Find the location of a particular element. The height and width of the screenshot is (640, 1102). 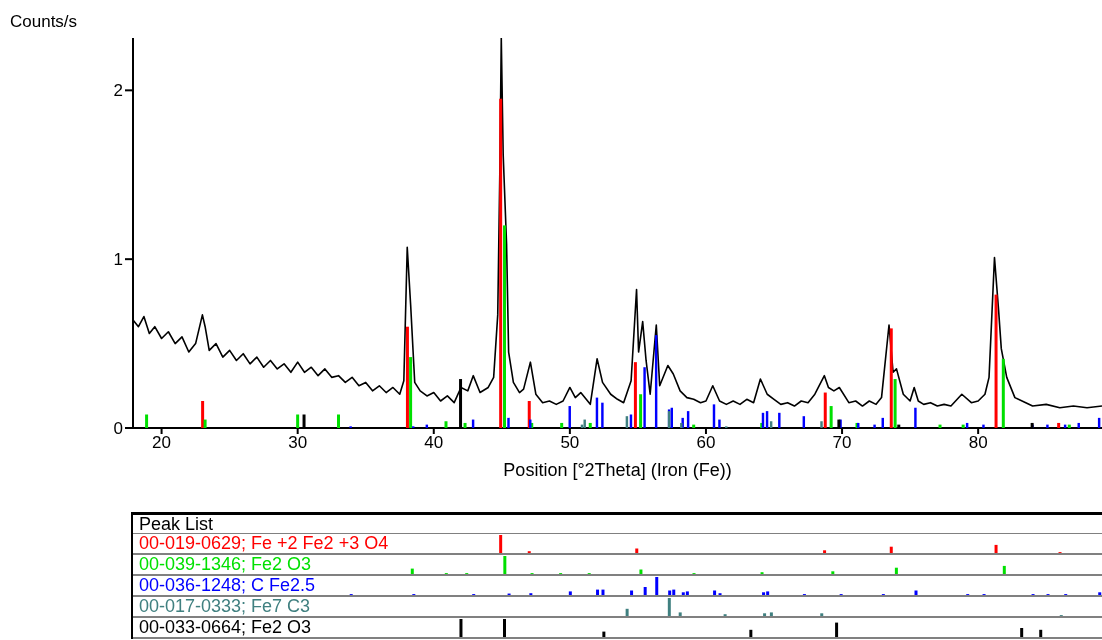

x-tick-label: 30 is located at coordinates (298, 443).